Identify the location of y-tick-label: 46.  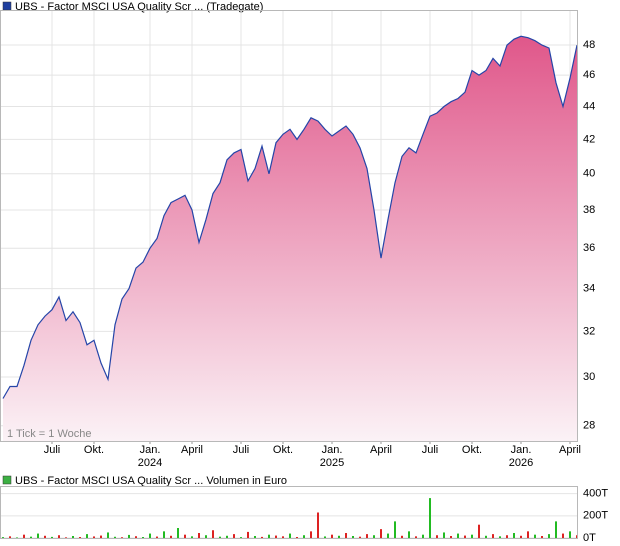
(589, 75).